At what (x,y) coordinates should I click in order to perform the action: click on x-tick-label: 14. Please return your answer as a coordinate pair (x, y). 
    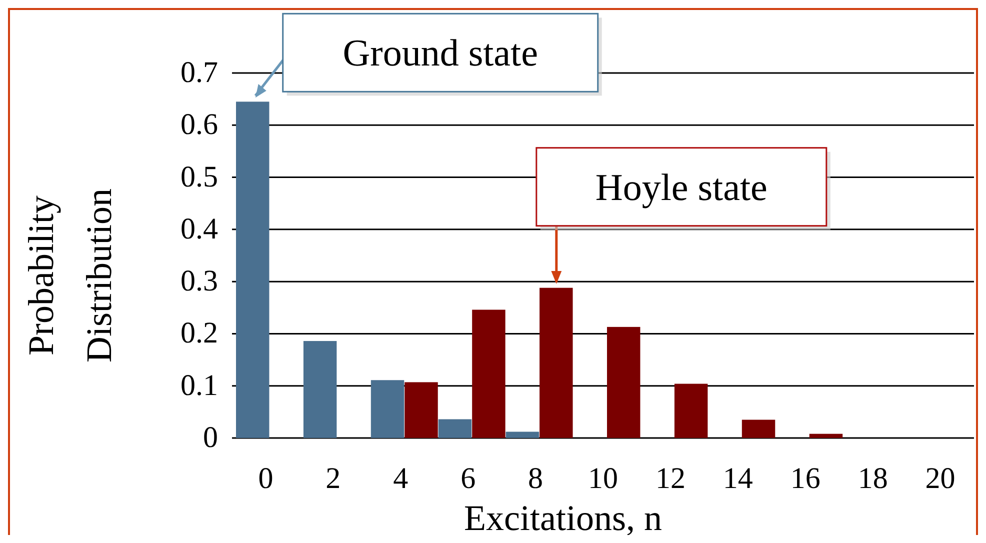
    Looking at the image, I should click on (737, 478).